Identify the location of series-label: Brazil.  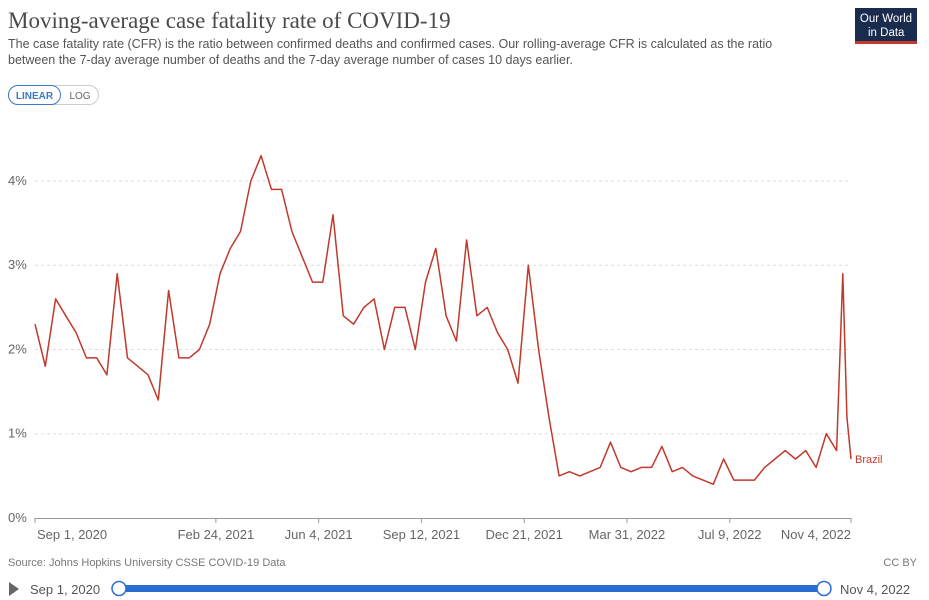
(869, 460).